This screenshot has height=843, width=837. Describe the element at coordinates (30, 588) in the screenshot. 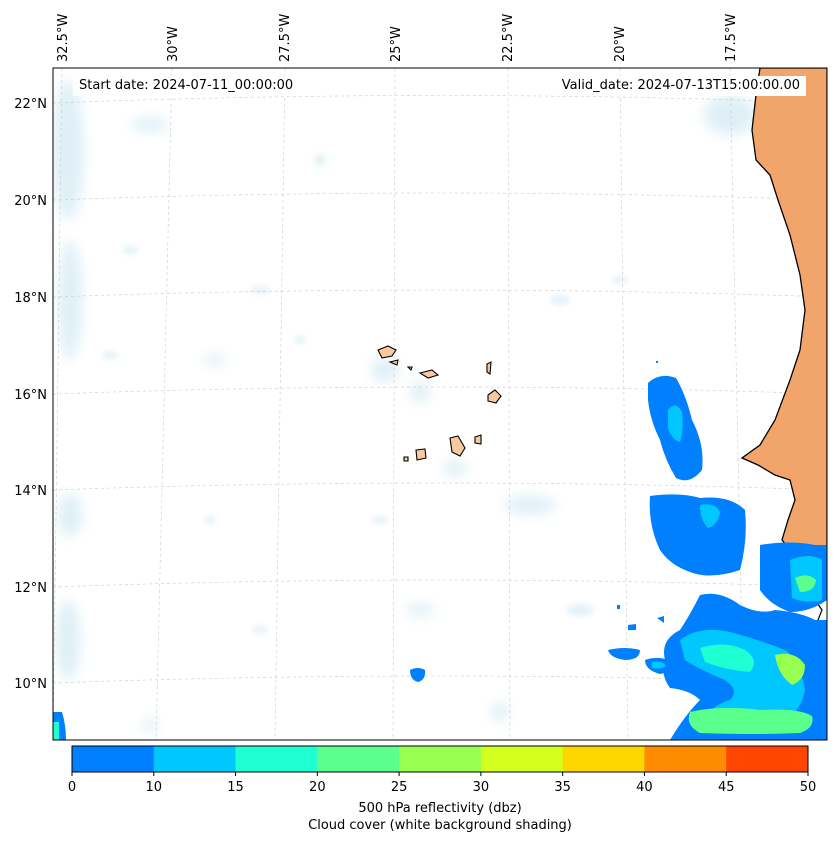

I see `lat-label: 12°N` at that location.